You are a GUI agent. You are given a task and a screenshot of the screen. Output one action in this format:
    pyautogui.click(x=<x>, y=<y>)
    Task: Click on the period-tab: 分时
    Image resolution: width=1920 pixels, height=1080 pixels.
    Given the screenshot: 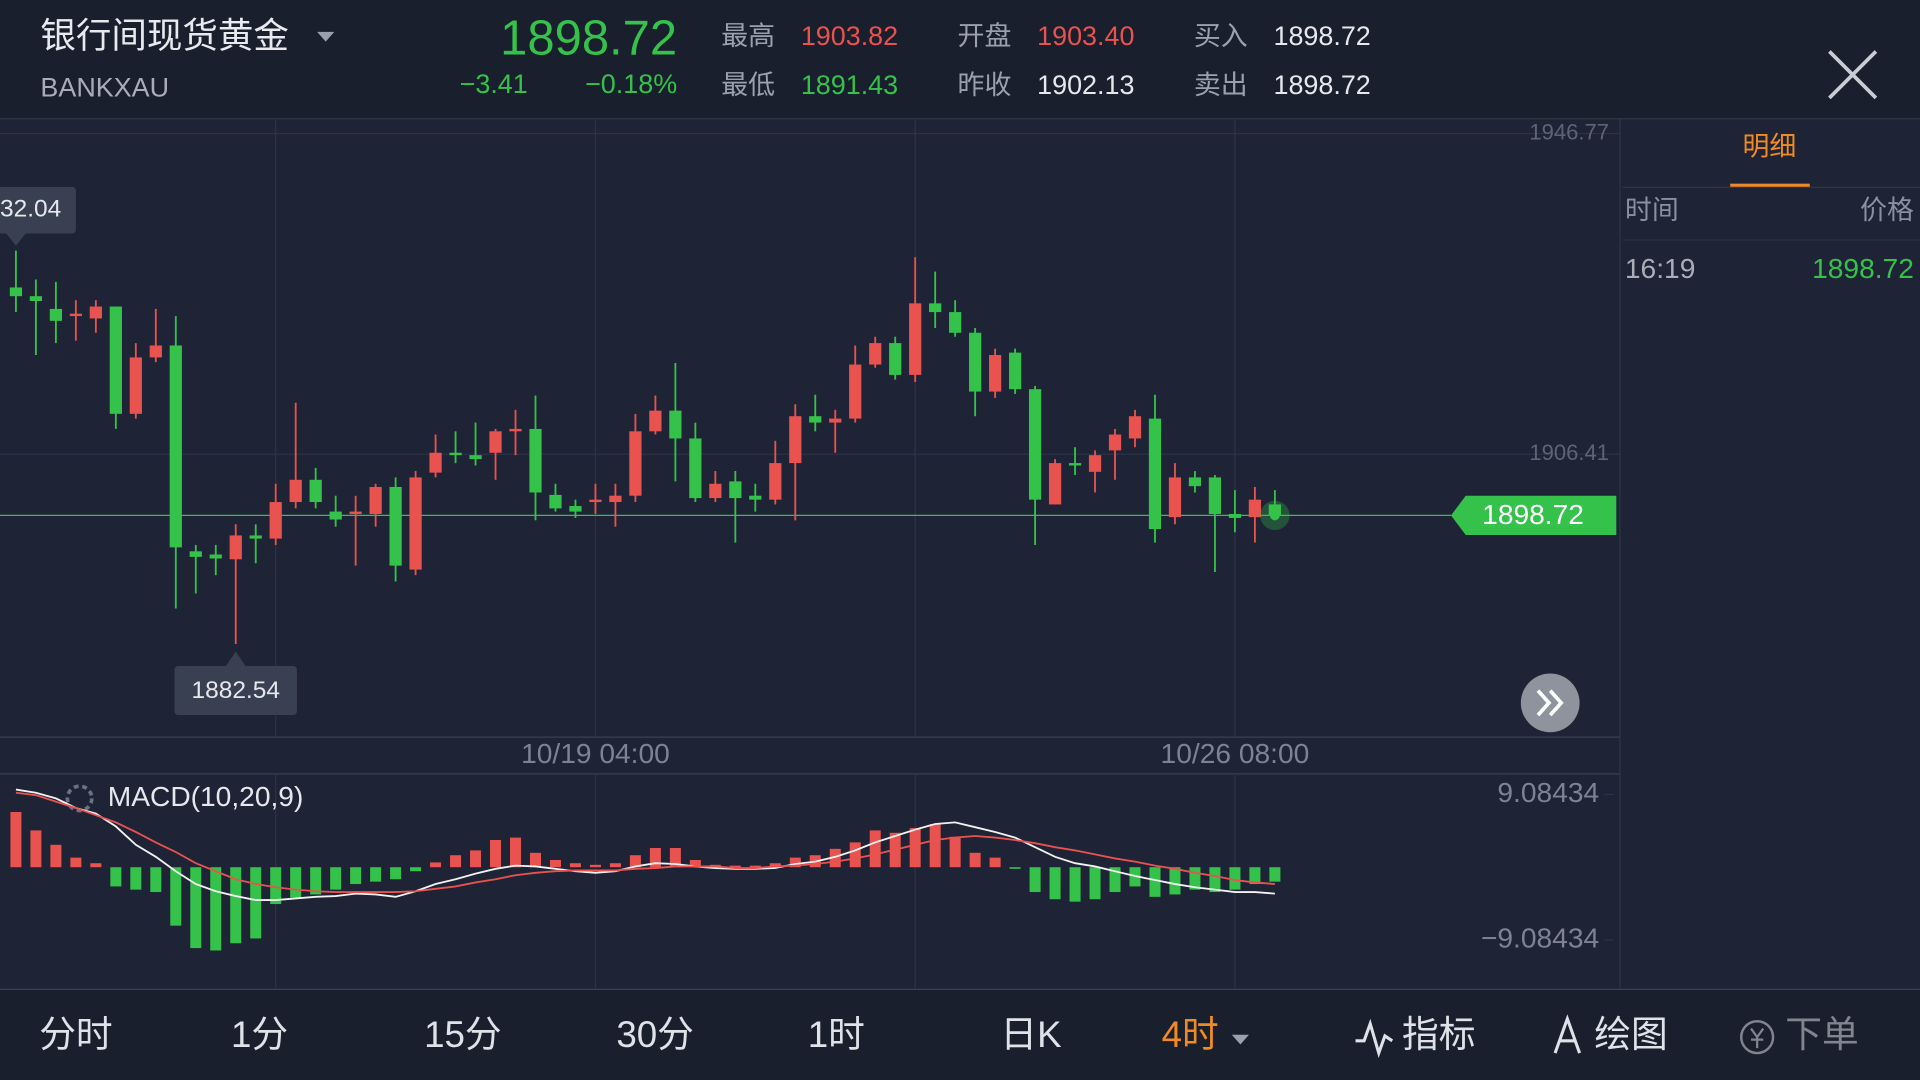 What is the action you would take?
    pyautogui.click(x=75, y=1034)
    